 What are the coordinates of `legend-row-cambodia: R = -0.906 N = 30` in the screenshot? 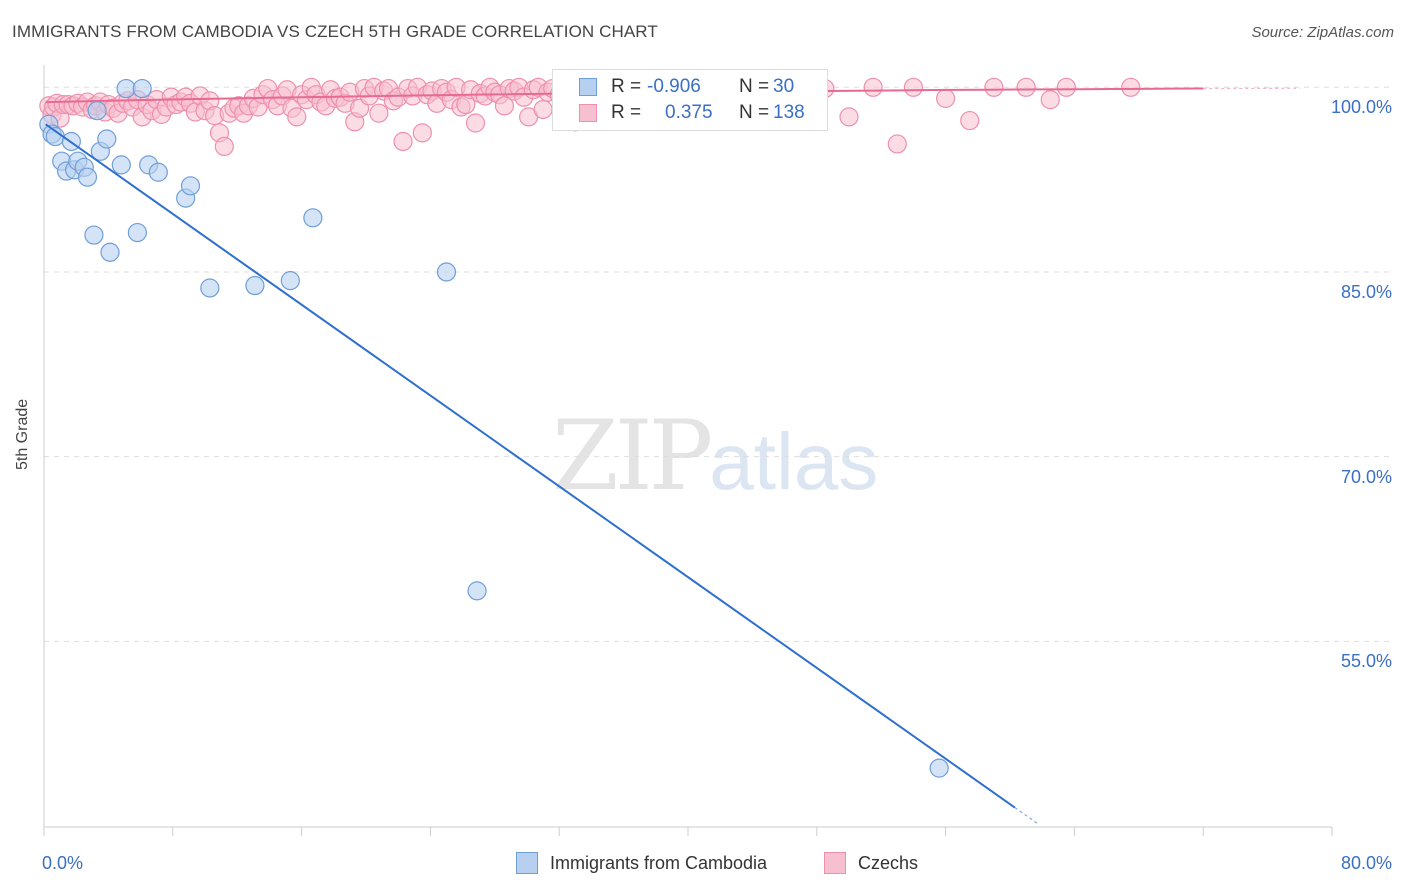 It's located at (686, 87).